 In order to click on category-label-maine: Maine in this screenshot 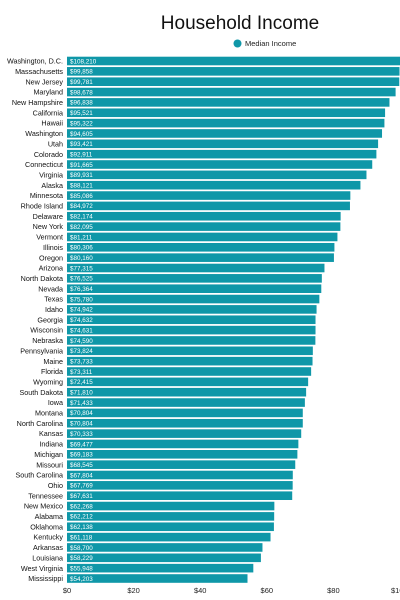, I will do `click(53, 361)`.